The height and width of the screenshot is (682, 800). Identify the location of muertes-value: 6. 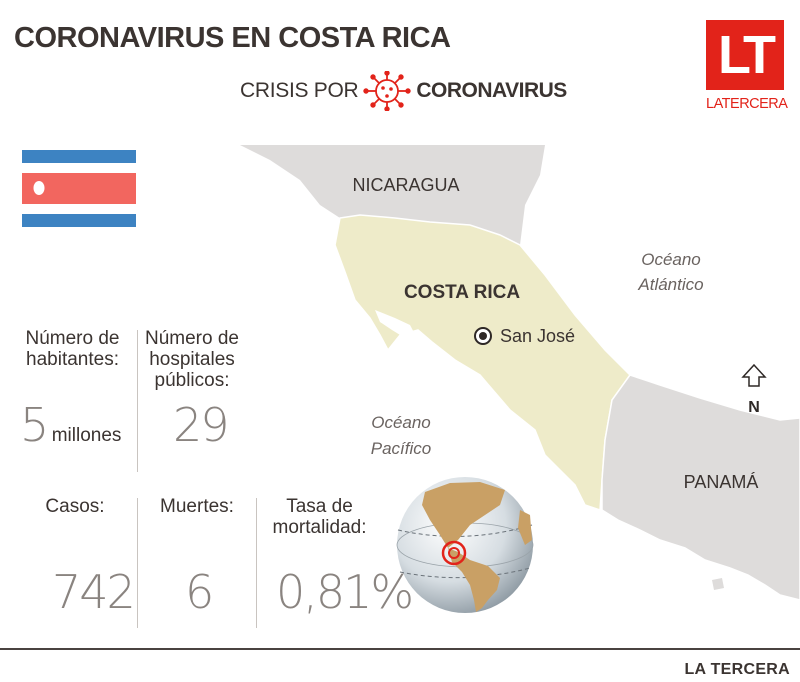
(199, 592).